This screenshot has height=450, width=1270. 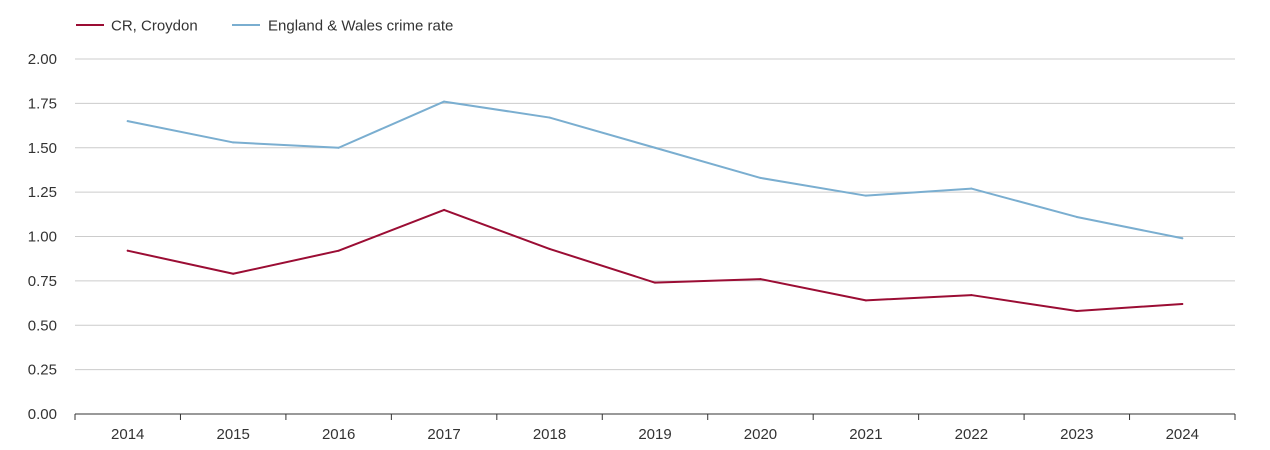 What do you see at coordinates (42, 103) in the screenshot?
I see `y-tick-label: 1.75` at bounding box center [42, 103].